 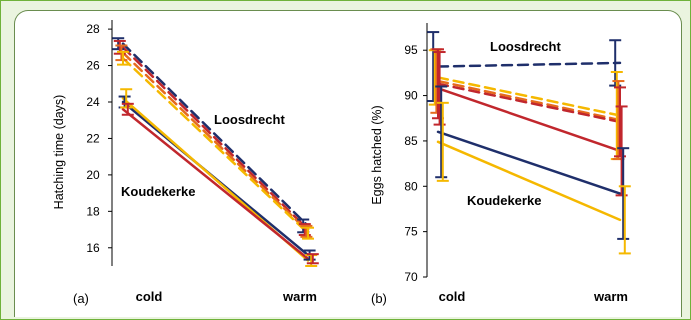 I want to click on panel-a-ytick-label: 16, so click(x=93, y=248).